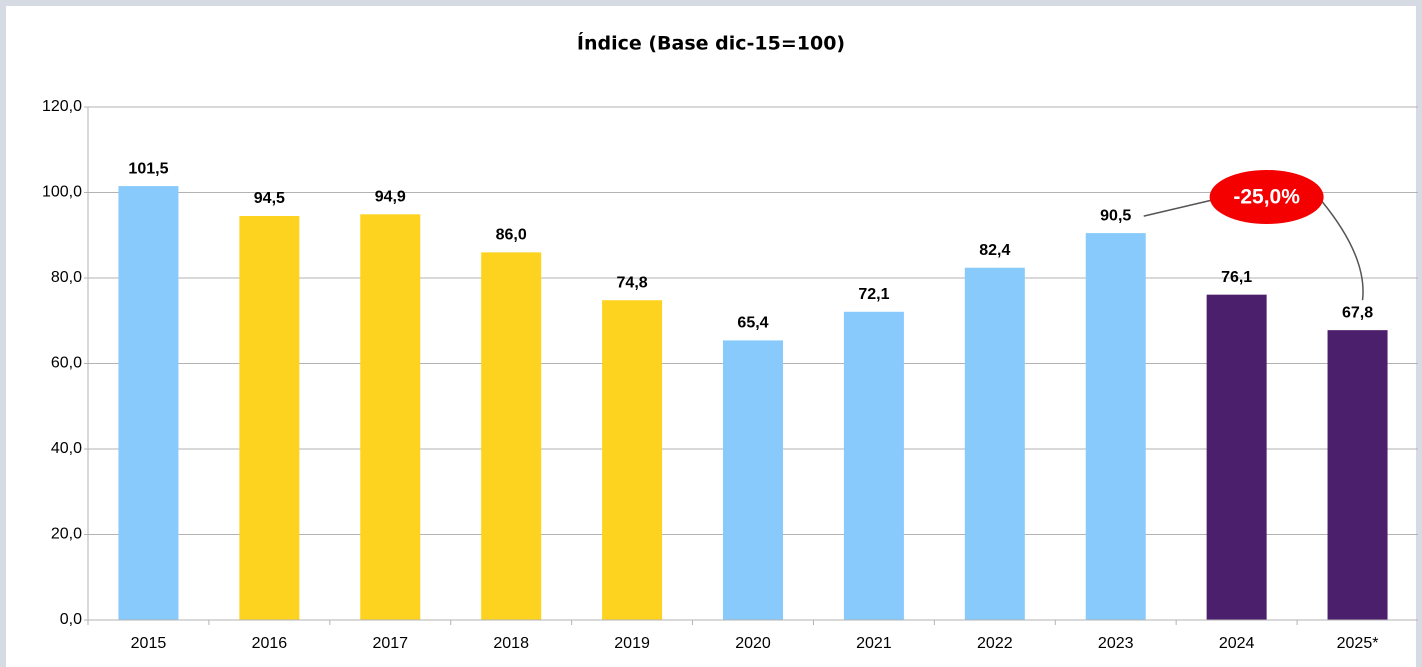 The image size is (1422, 667). I want to click on value-label: 101,5, so click(148, 168).